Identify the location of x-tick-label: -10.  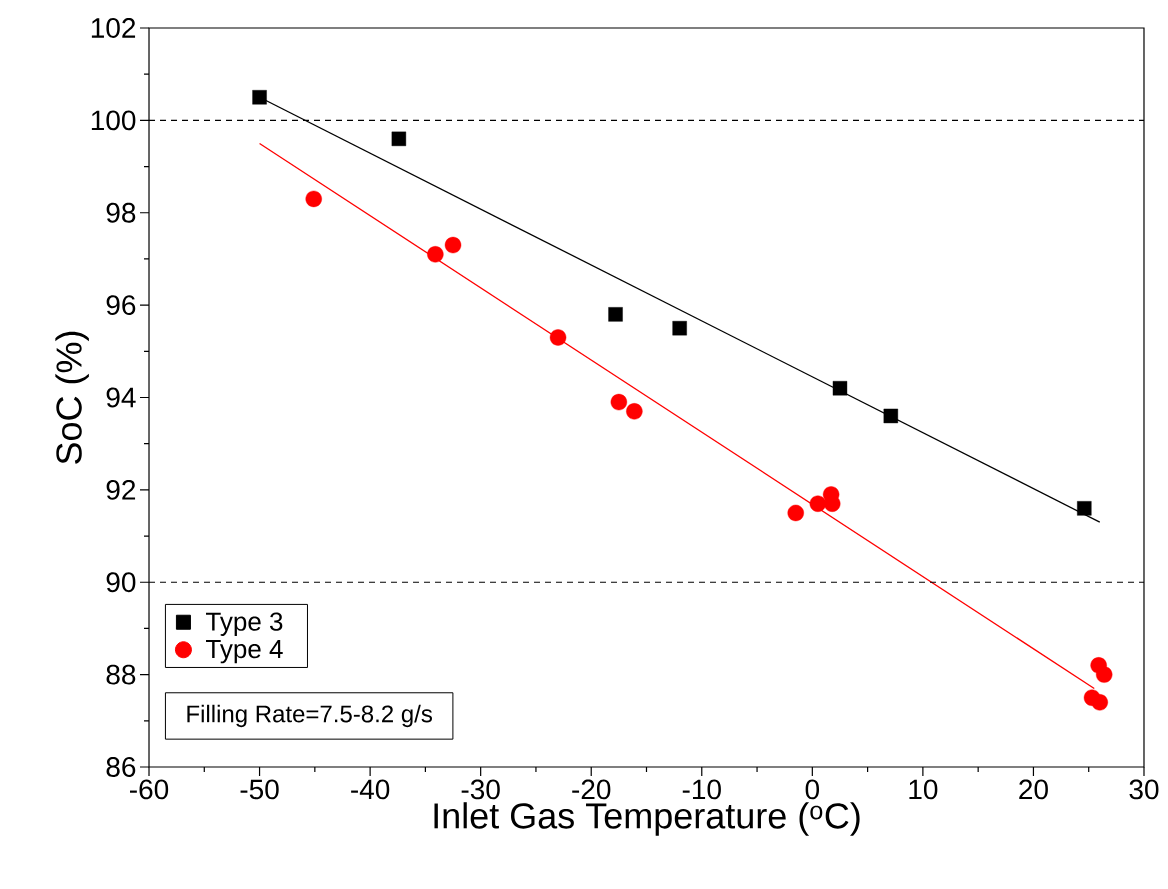
(701, 789).